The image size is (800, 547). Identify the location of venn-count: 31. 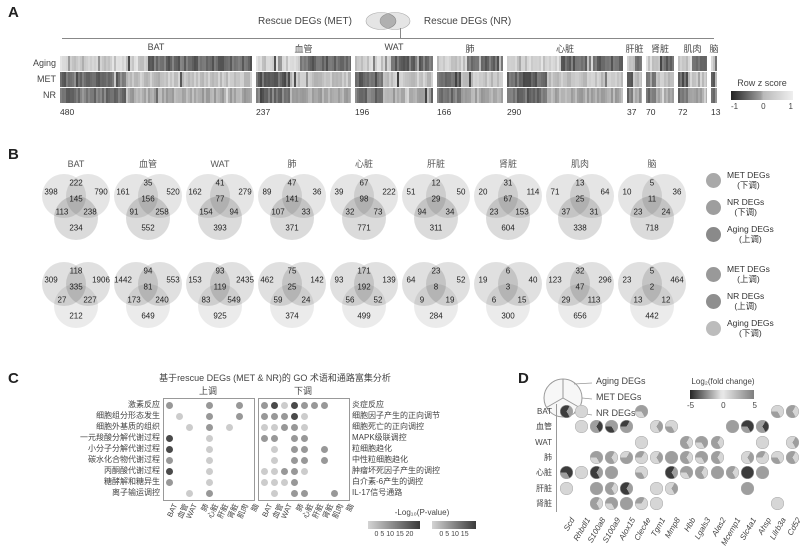
(594, 212).